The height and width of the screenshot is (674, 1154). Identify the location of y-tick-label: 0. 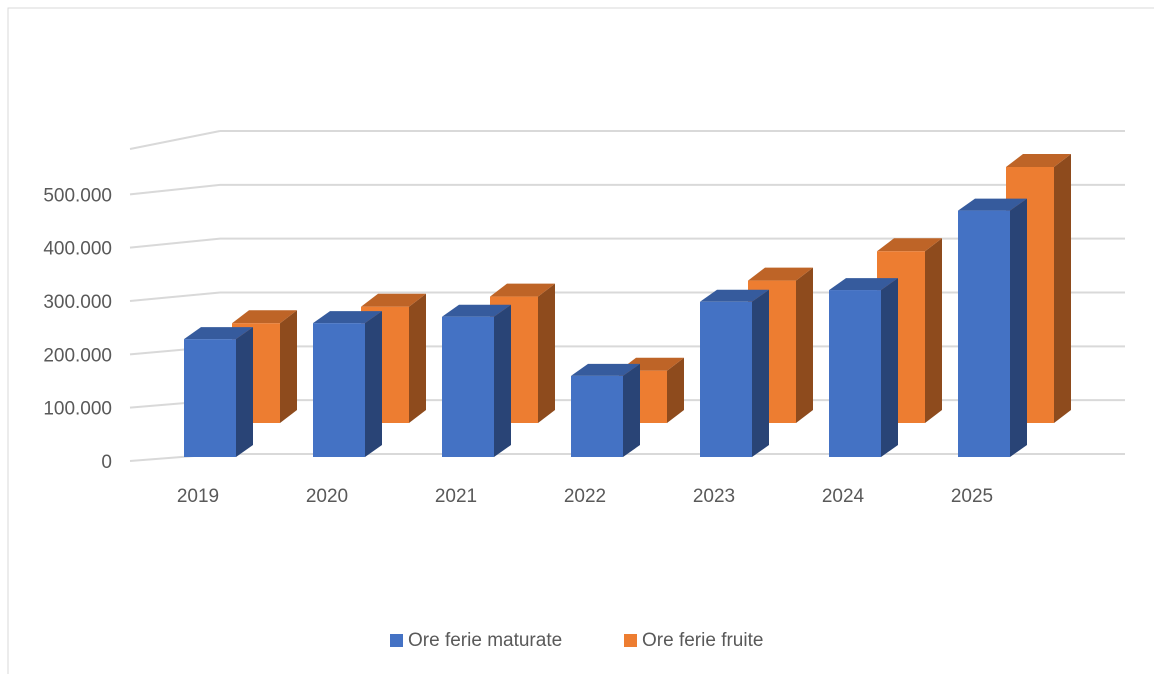
(106, 462).